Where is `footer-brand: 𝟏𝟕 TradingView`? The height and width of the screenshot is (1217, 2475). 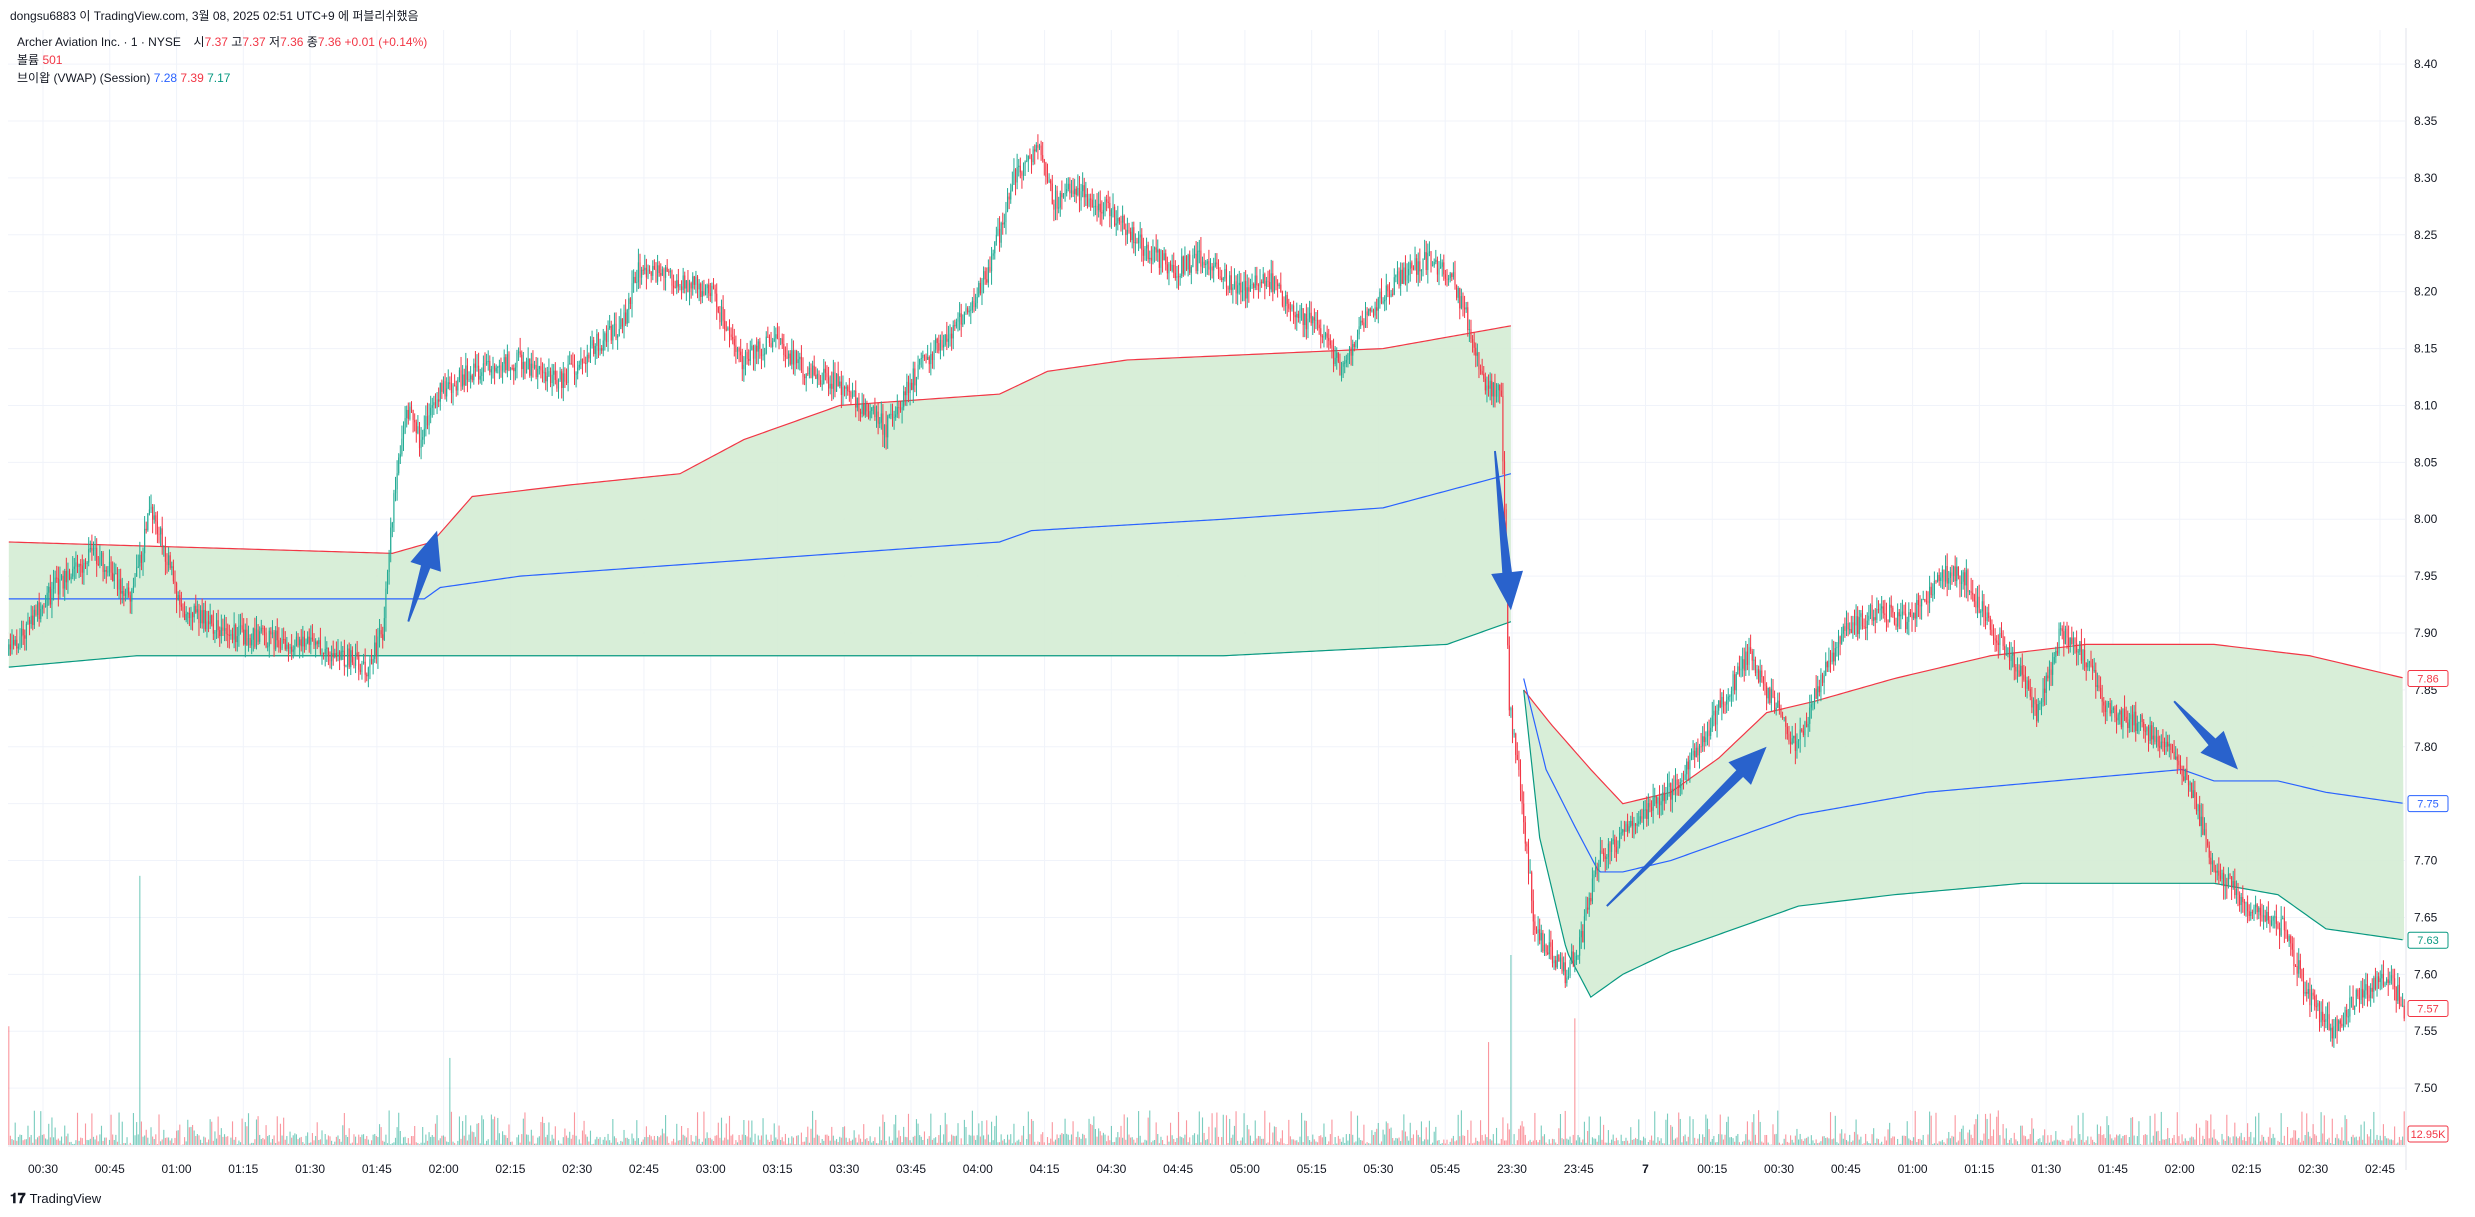 footer-brand: 𝟏𝟕 TradingView is located at coordinates (55, 1198).